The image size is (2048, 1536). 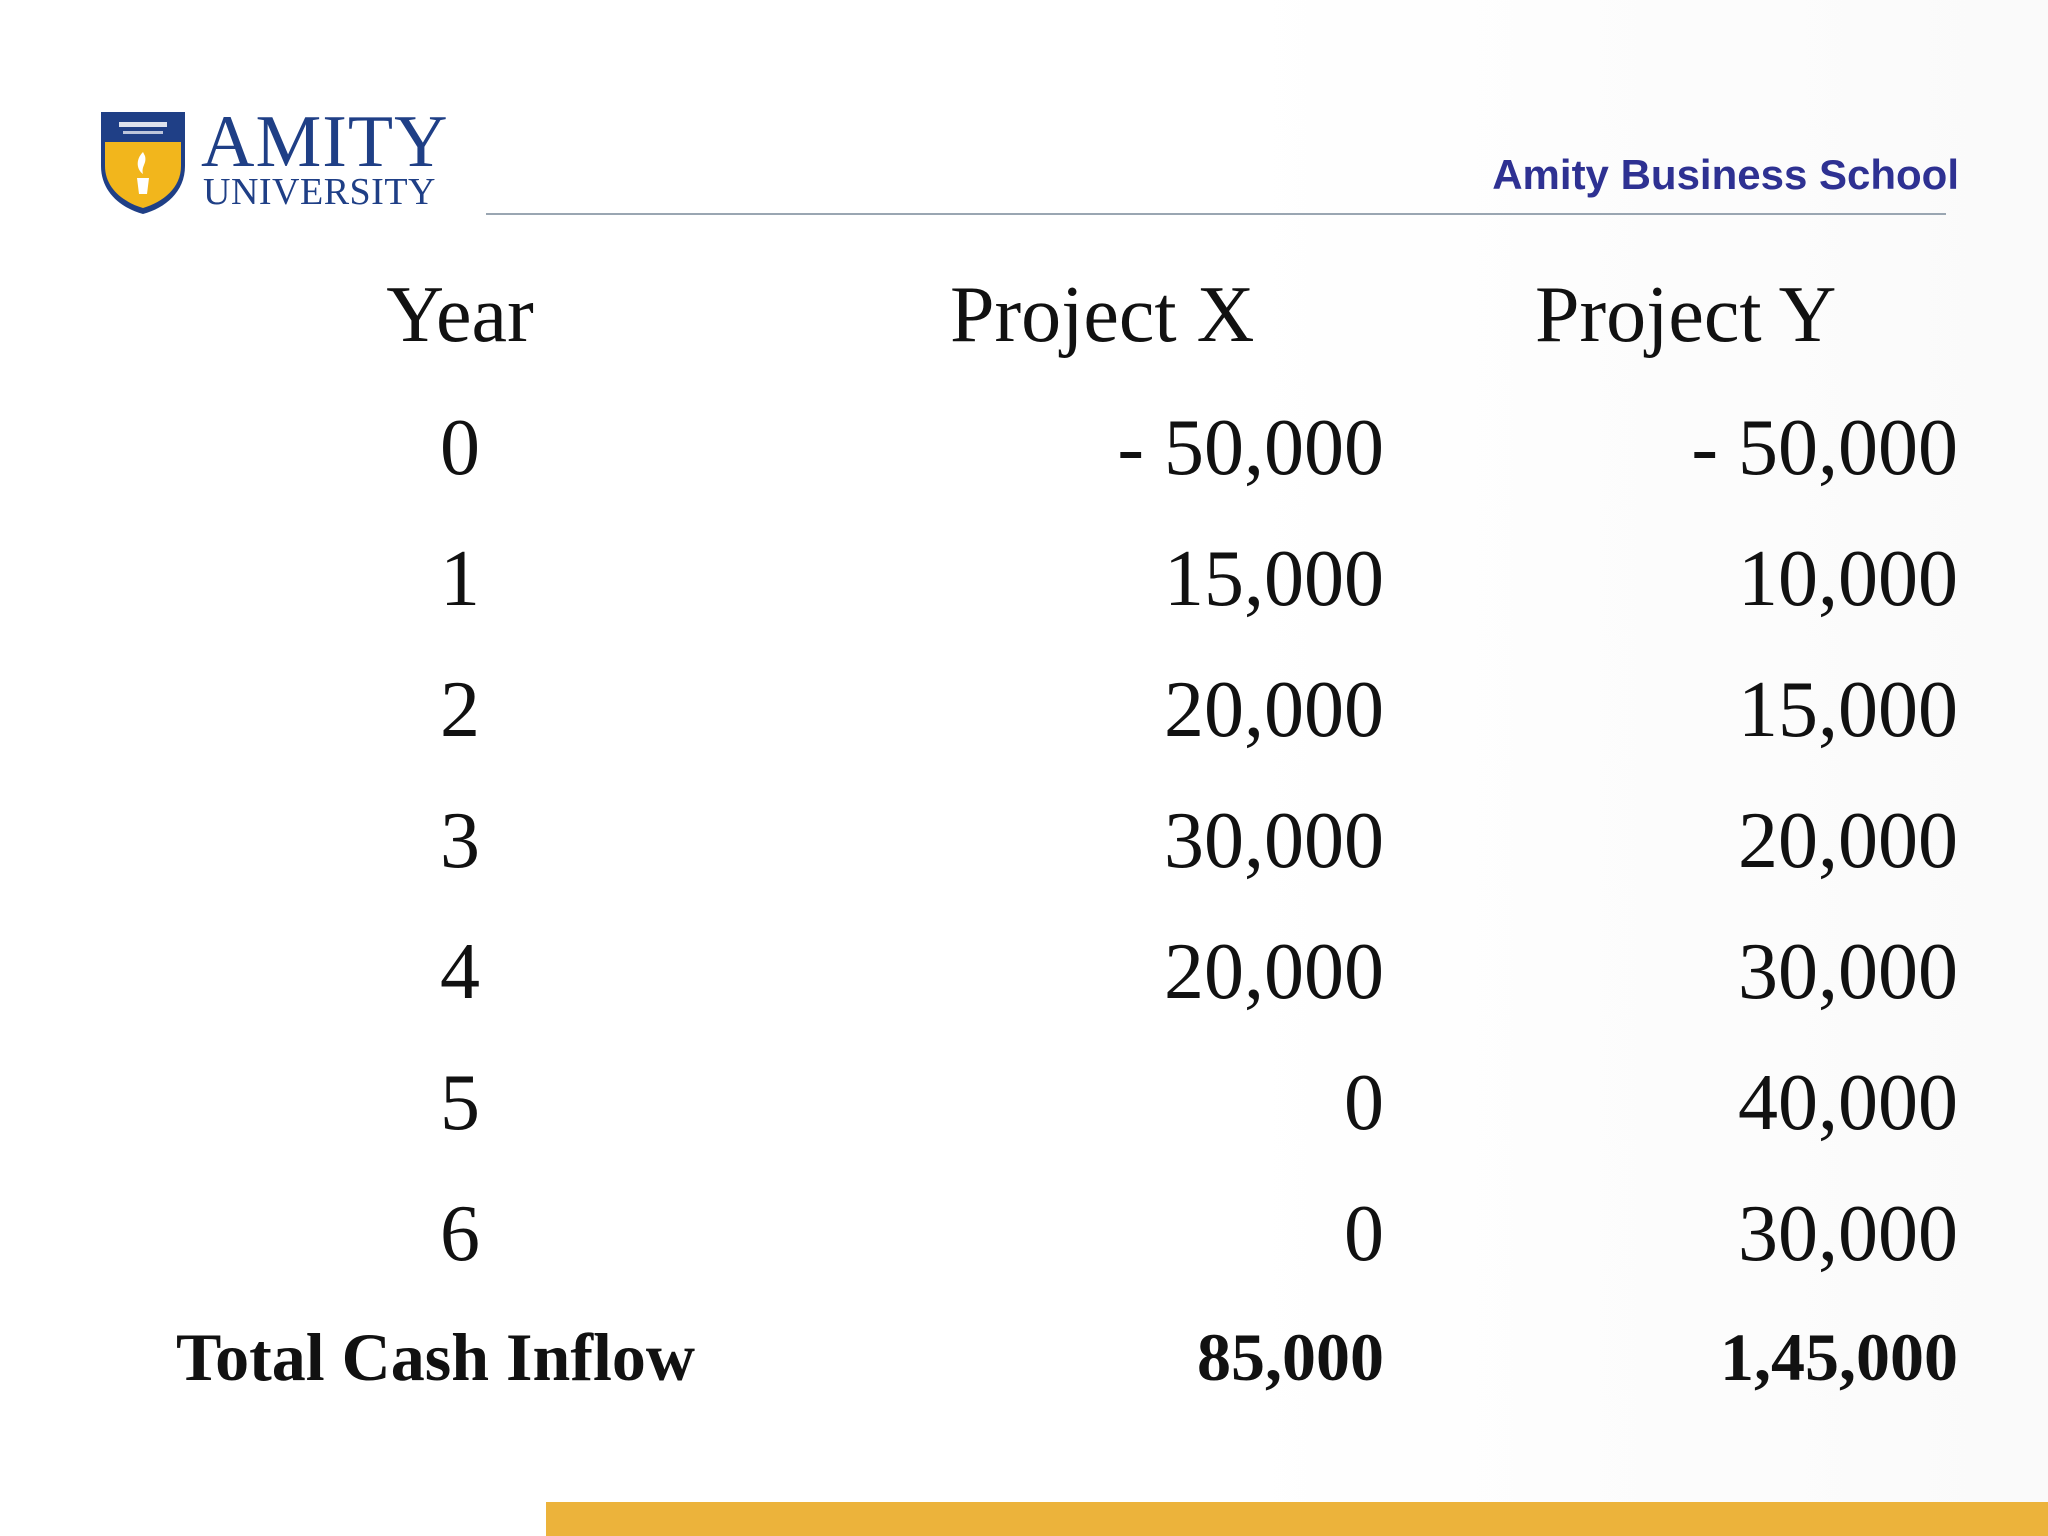 I want to click on table-row-project-y: 20,000, so click(x=1848, y=841).